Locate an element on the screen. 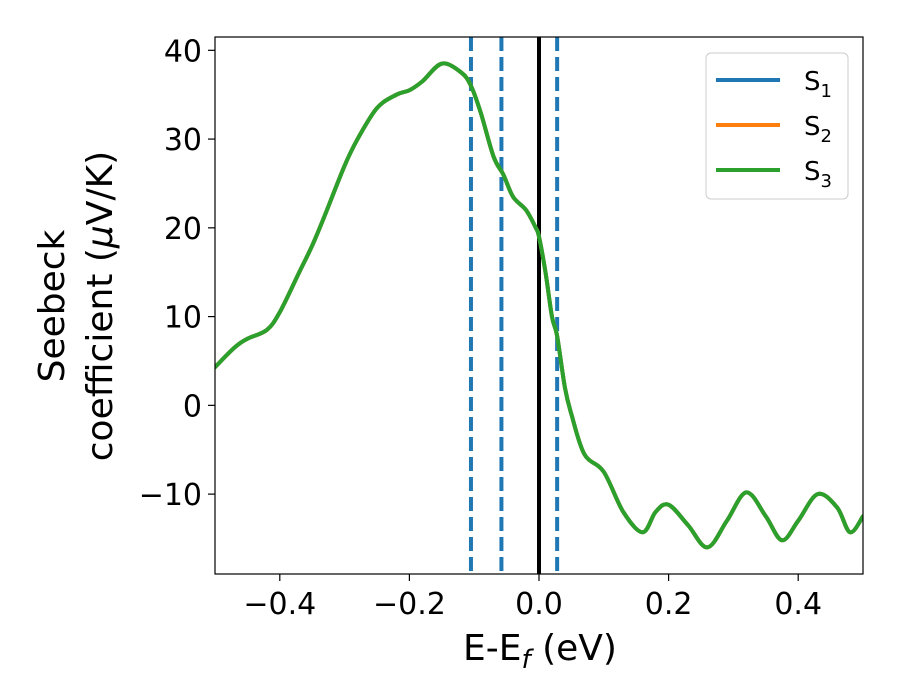 The image size is (900, 700). legend-label-s2: S2 is located at coordinates (818, 129).